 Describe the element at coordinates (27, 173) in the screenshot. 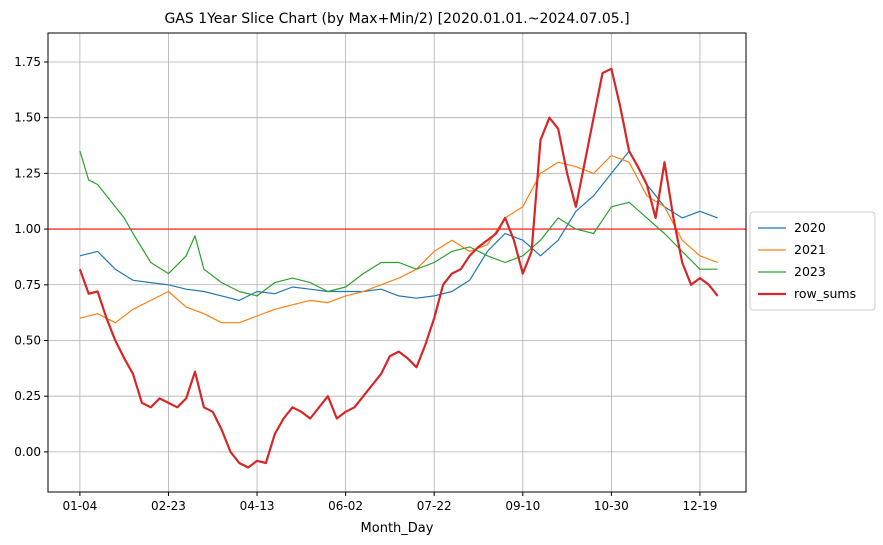

I see `y-tick-label: 1.25` at that location.